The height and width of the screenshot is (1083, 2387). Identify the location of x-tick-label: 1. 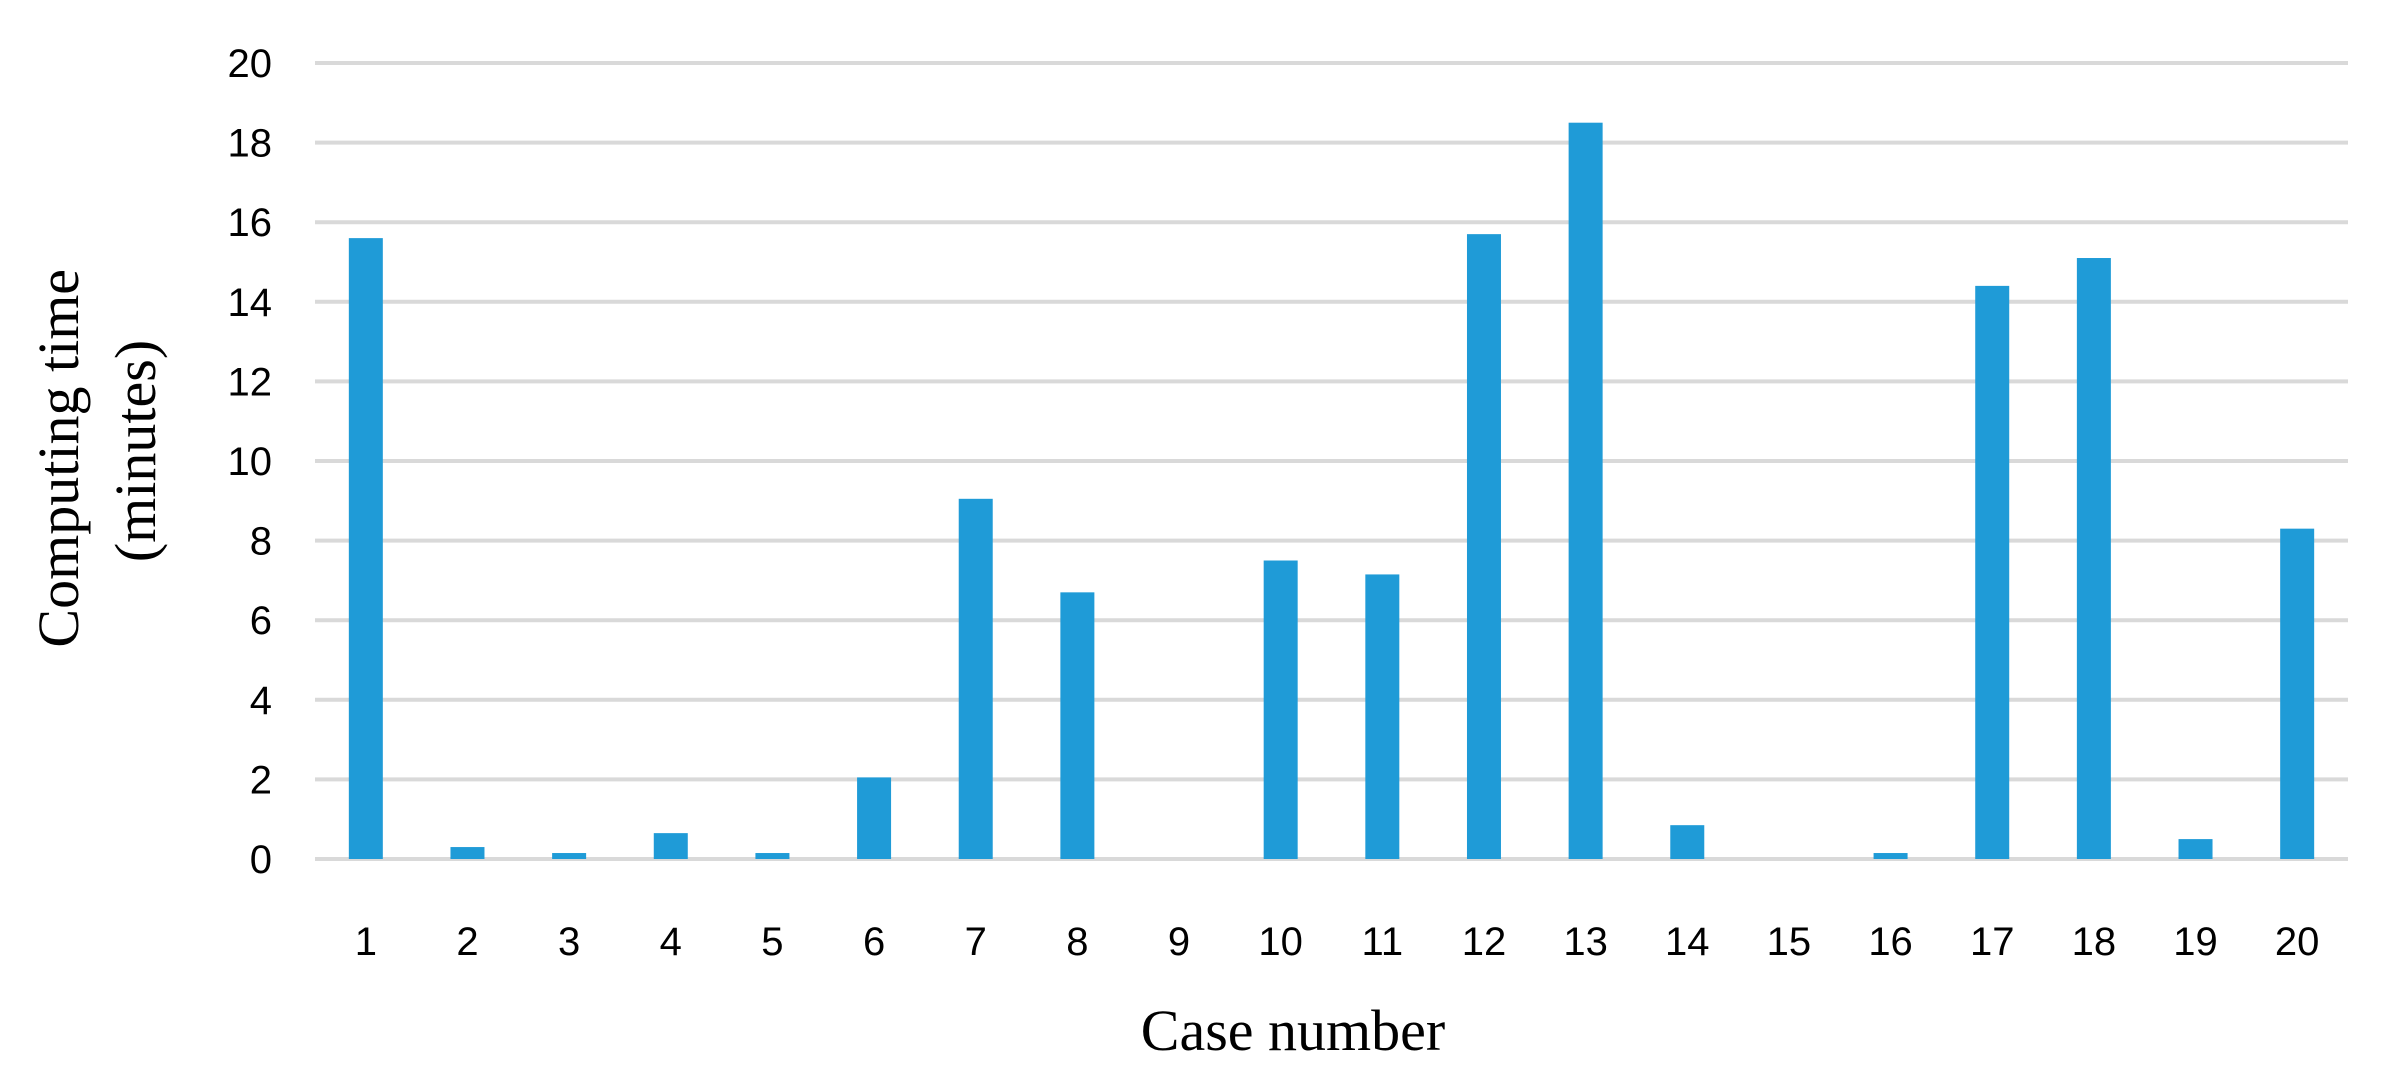
(366, 942).